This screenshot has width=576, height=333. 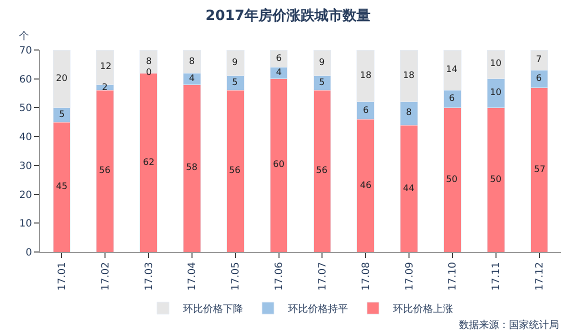 What do you see at coordinates (192, 168) in the screenshot?
I see `data-label: 58` at bounding box center [192, 168].